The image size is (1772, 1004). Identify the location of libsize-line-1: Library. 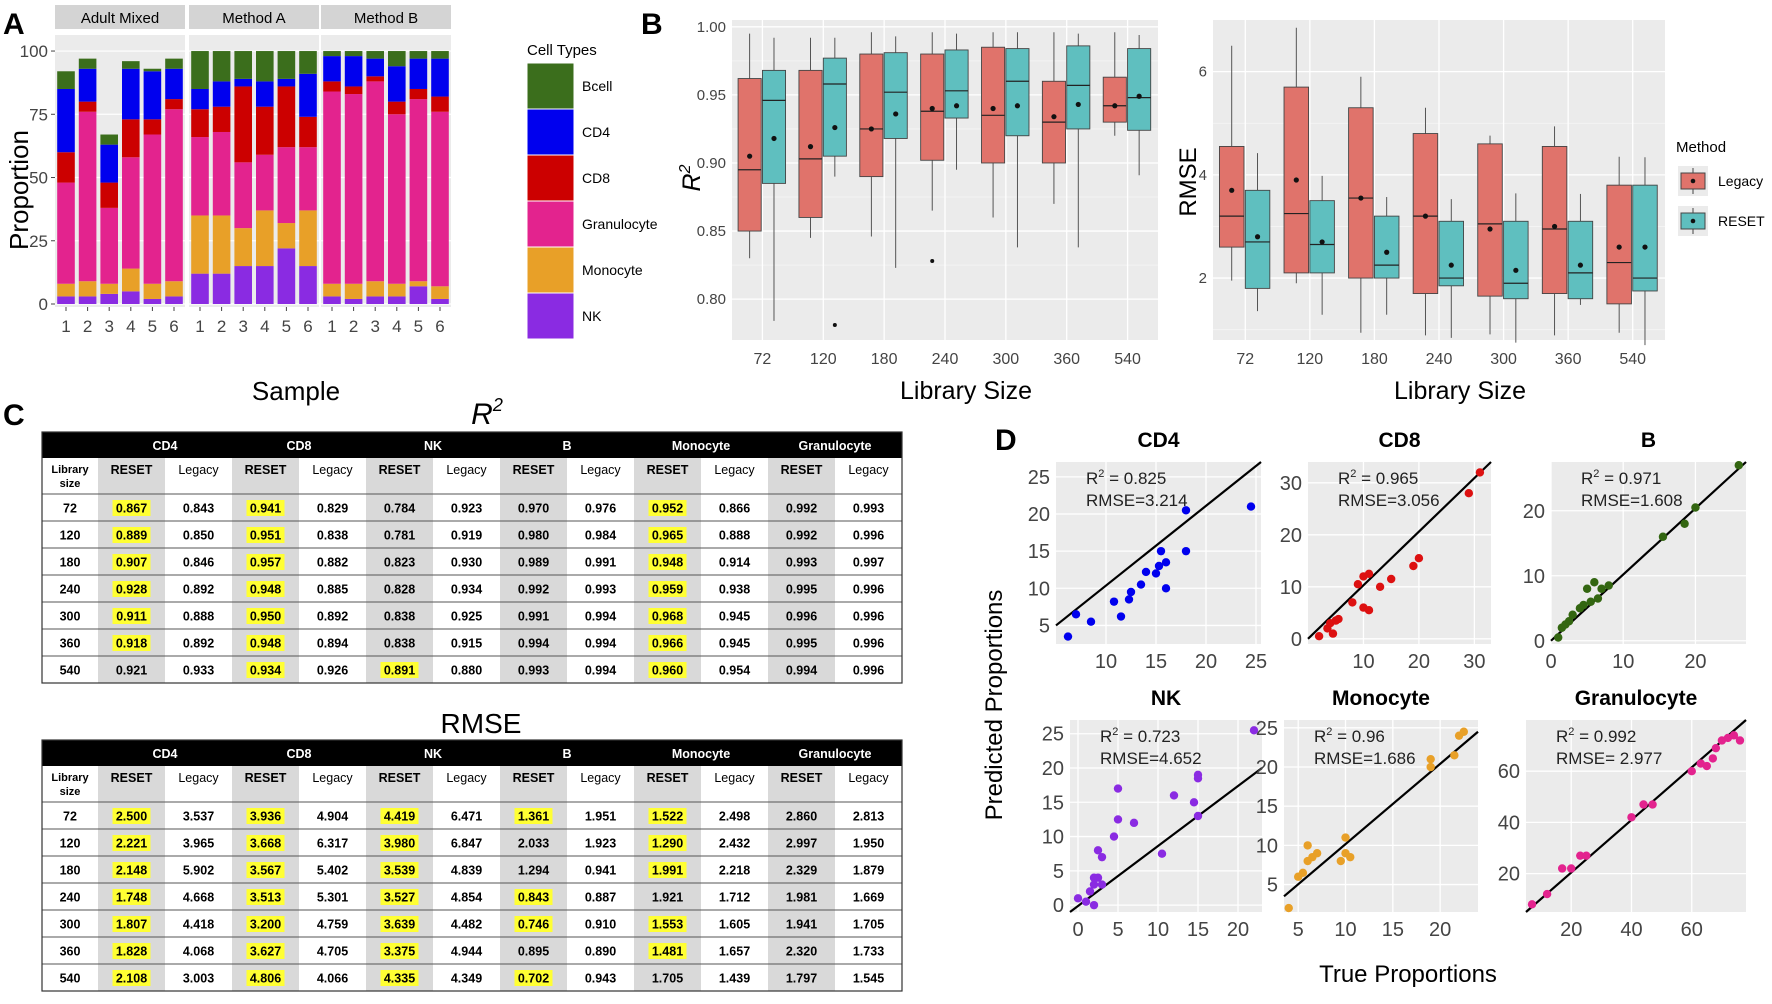
(70, 470).